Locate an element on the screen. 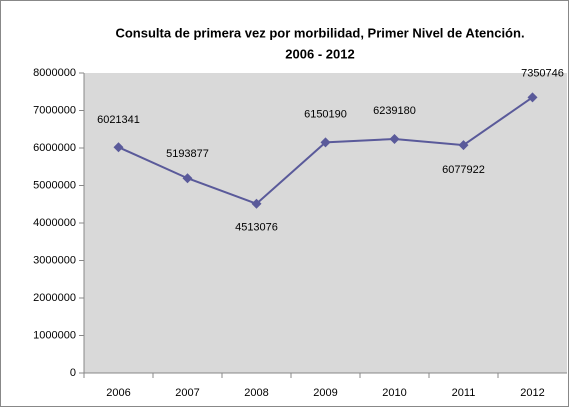  data-label: 5193877 is located at coordinates (187, 154).